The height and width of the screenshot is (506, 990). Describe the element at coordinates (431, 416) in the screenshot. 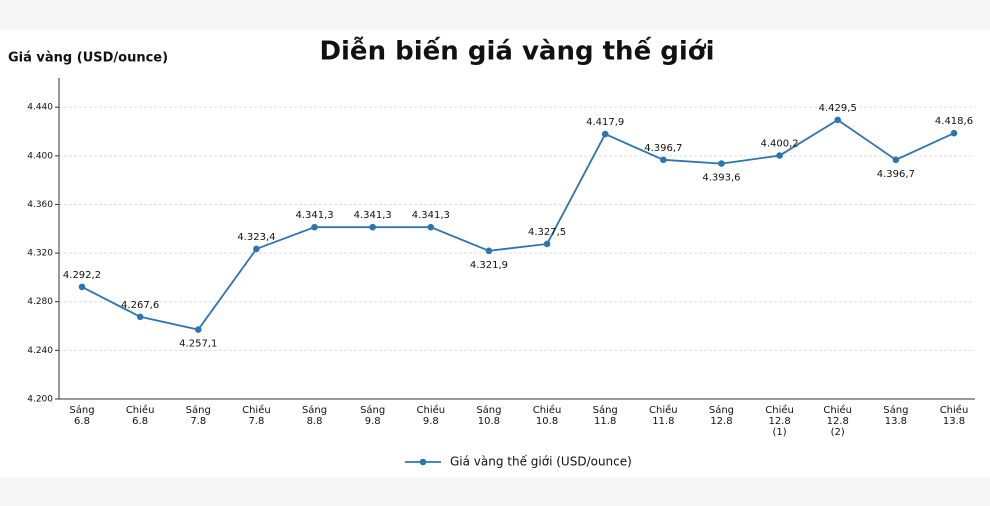

I see `x-tick-label: Chiều 9.8` at that location.